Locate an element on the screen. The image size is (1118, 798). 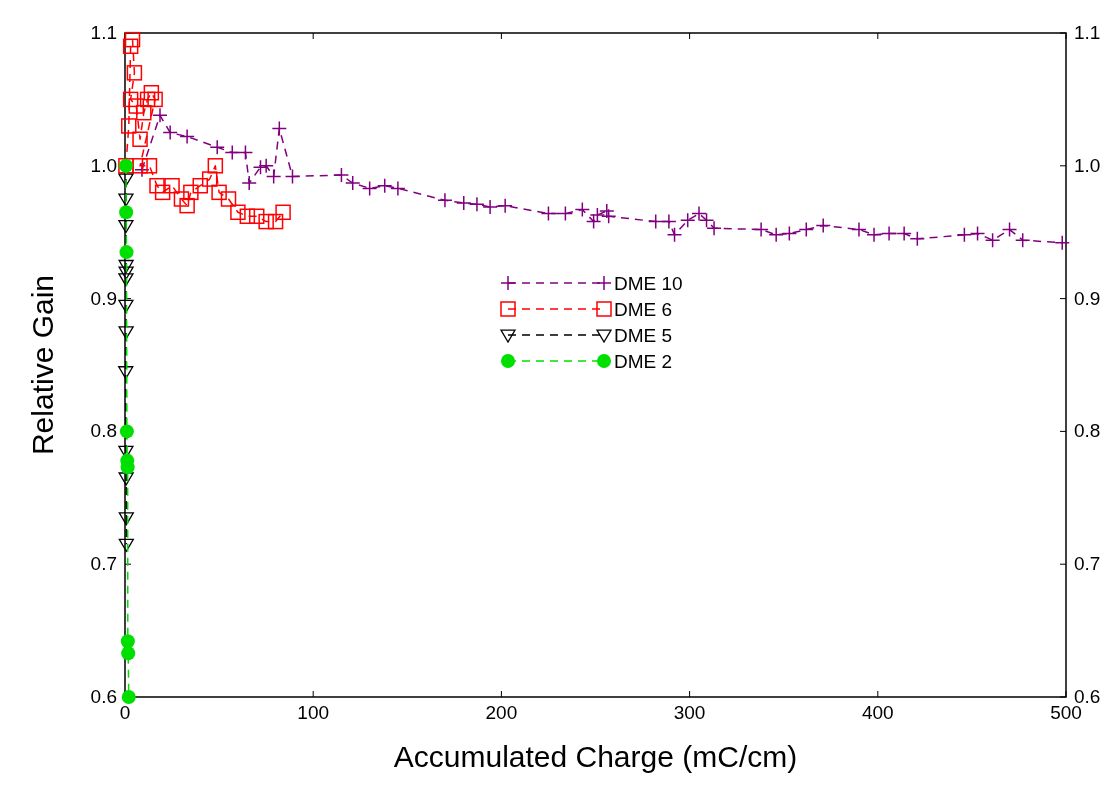
x-tick-label: 200 is located at coordinates (501, 712).